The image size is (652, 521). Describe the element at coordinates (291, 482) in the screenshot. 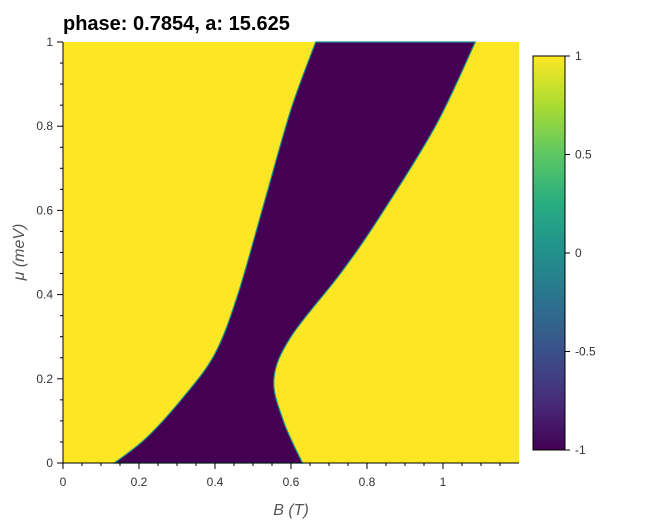

I see `x-tick-label: 0.6` at that location.